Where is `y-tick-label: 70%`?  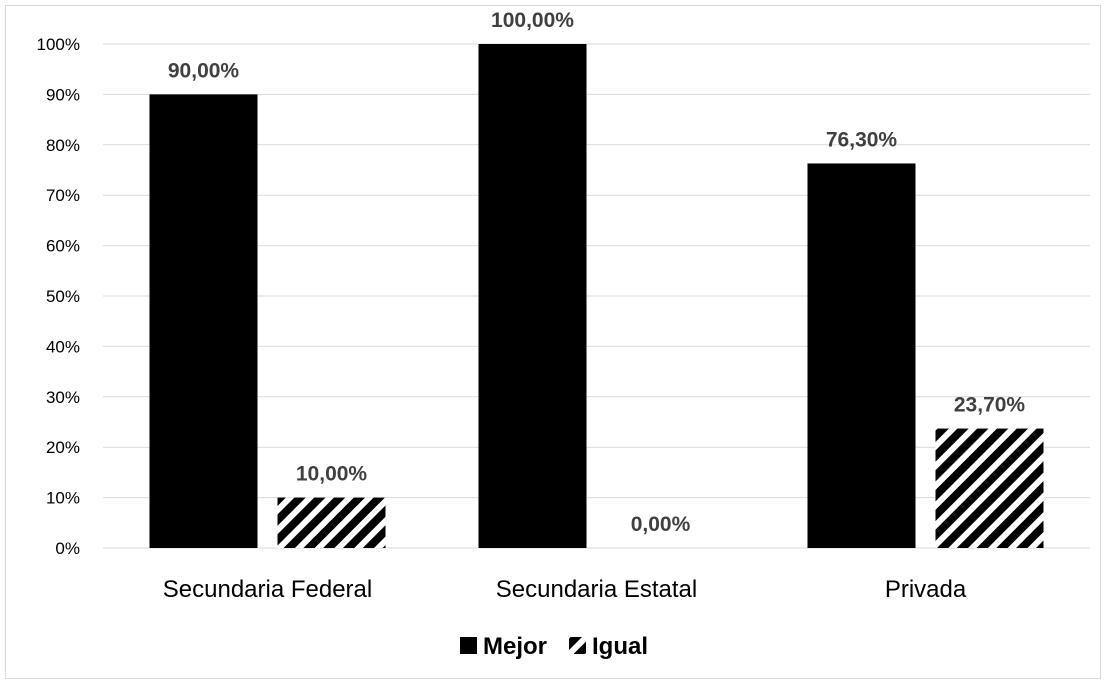 y-tick-label: 70% is located at coordinates (63, 195).